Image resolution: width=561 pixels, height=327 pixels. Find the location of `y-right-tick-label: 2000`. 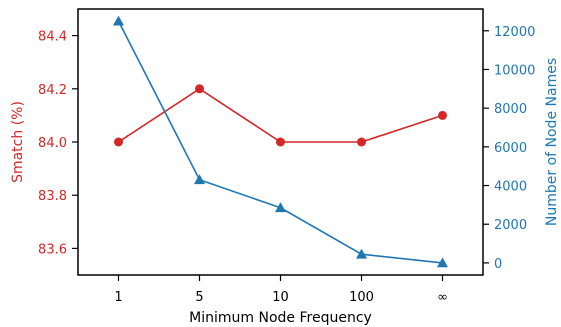

y-right-tick-label: 2000 is located at coordinates (510, 225).